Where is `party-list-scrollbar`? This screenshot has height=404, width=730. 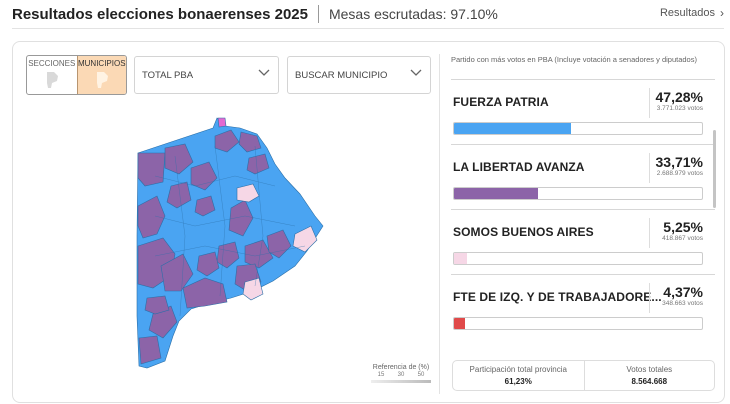
party-list-scrollbar is located at coordinates (714, 169).